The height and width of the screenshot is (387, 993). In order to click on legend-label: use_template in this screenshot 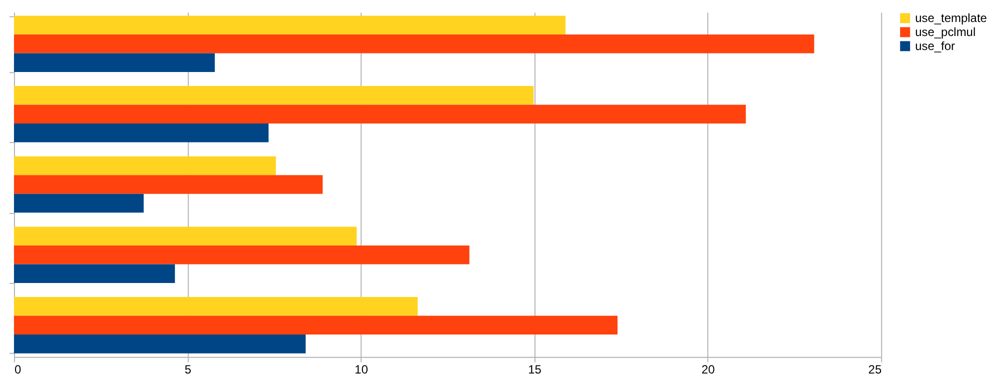, I will do `click(951, 18)`.